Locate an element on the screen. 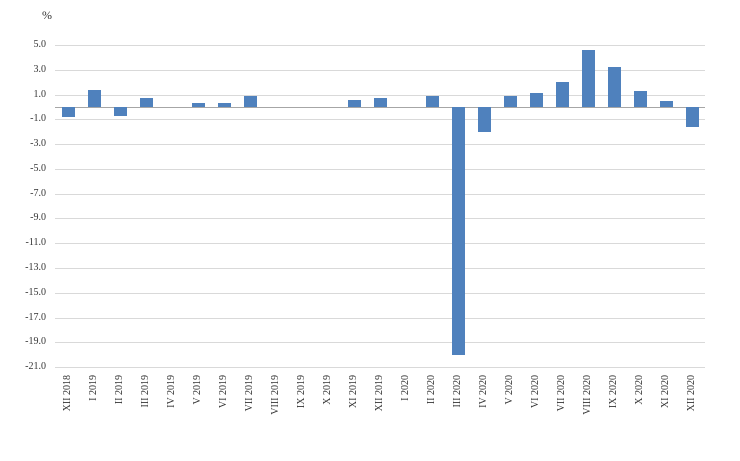  x-tick-label: IV 2020 is located at coordinates (483, 391).